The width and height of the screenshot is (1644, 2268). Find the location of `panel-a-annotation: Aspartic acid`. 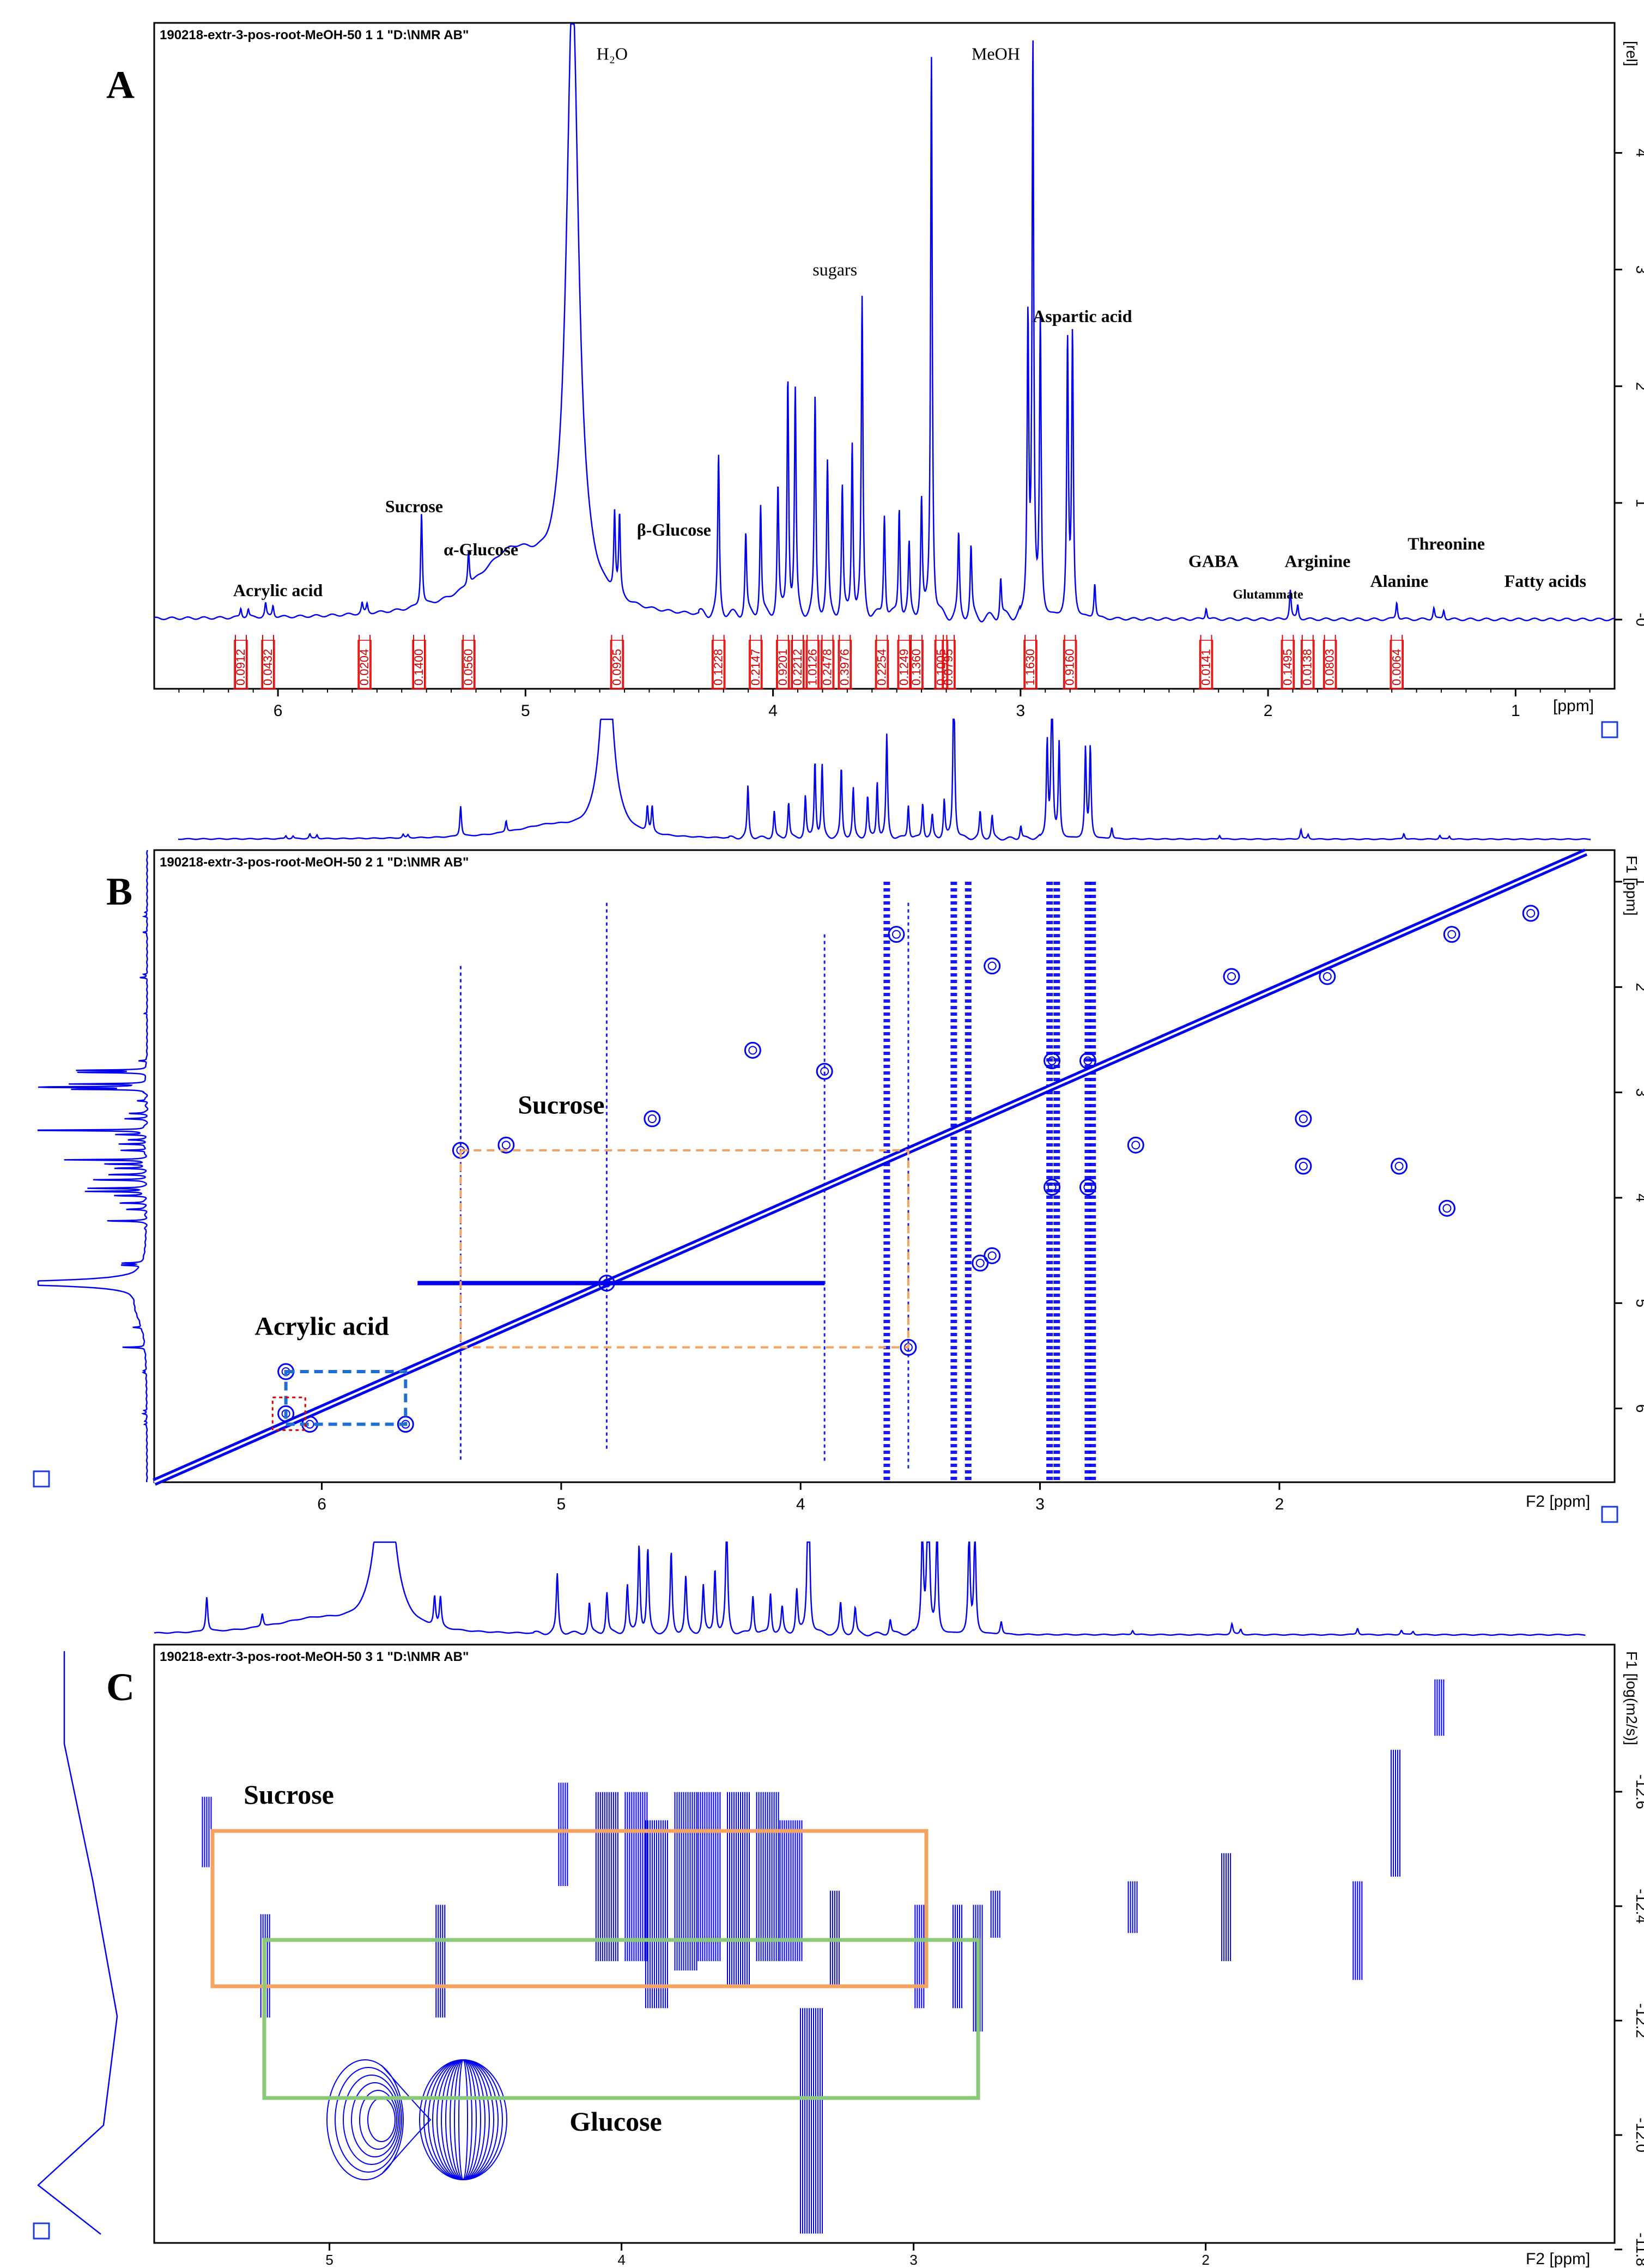

panel-a-annotation: Aspartic acid is located at coordinates (1082, 316).